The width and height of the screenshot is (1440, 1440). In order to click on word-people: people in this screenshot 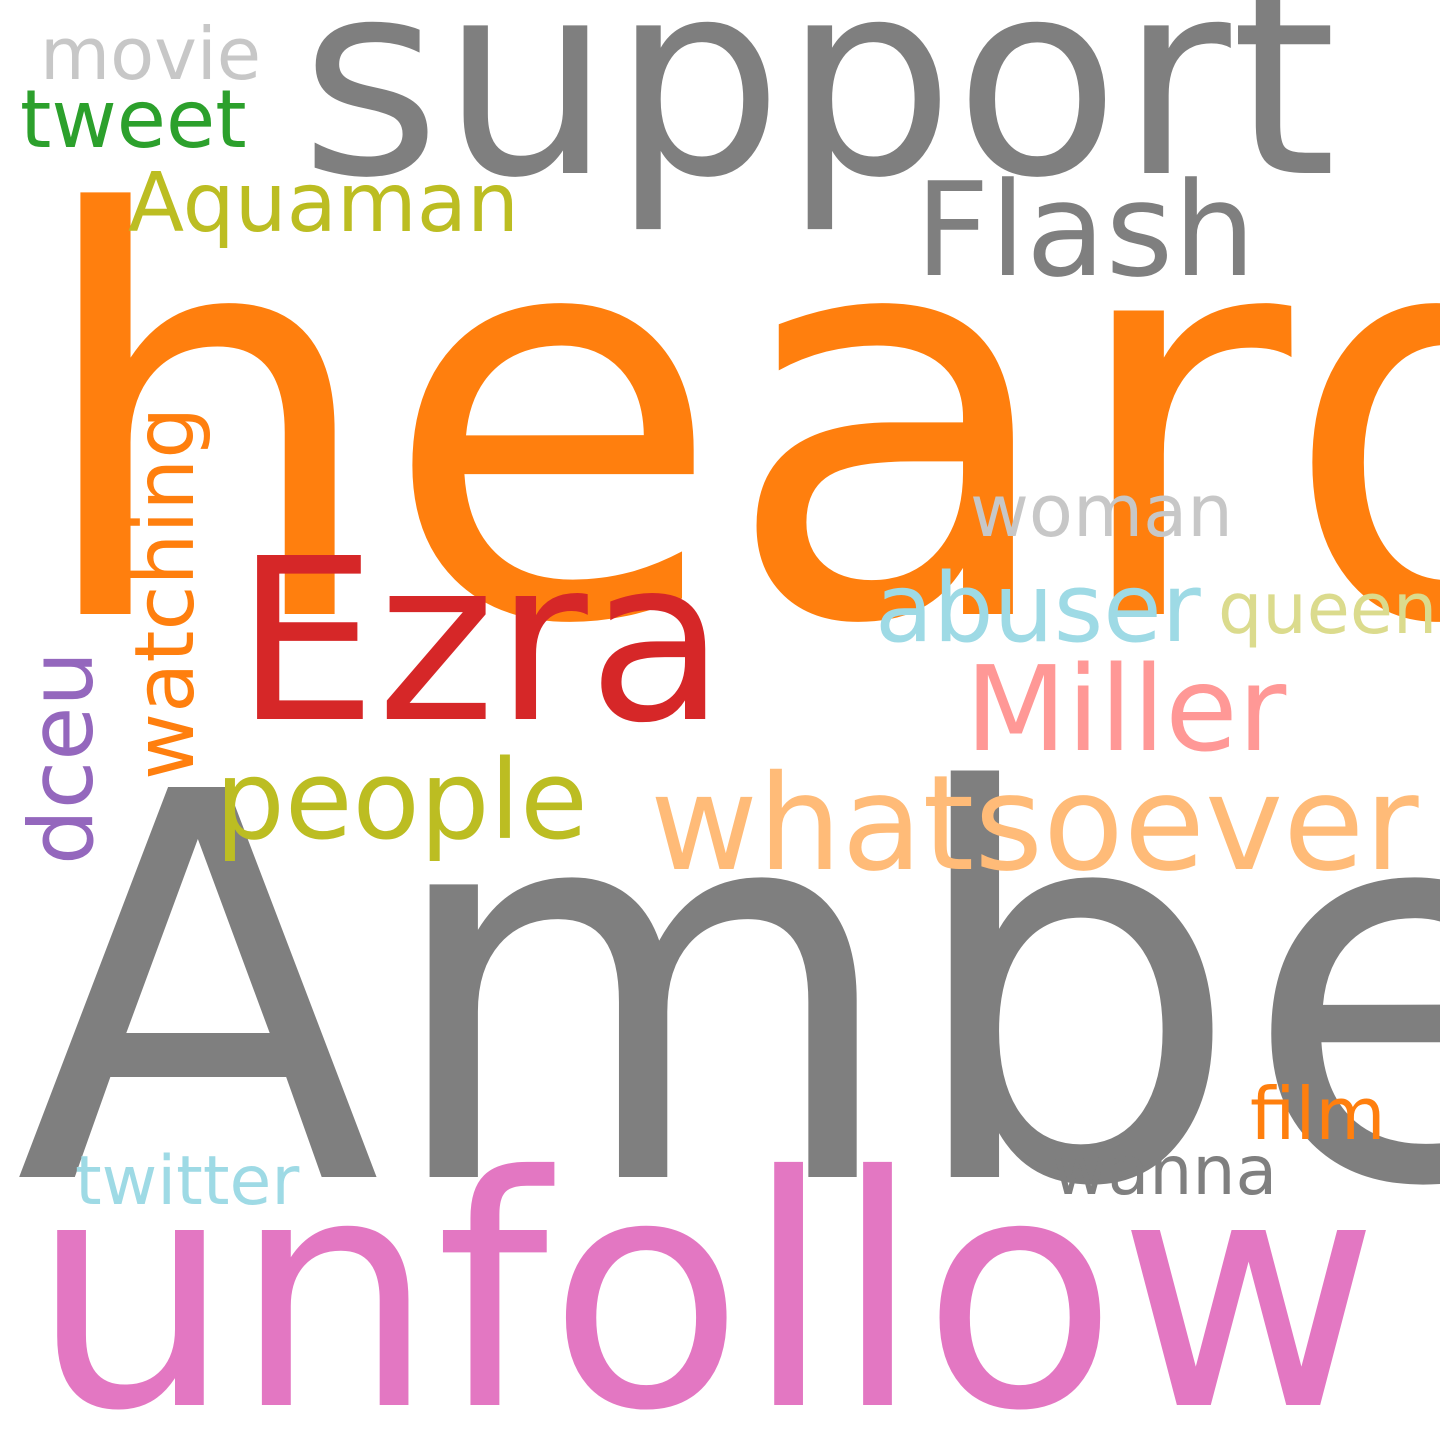, I will do `click(401, 800)`.